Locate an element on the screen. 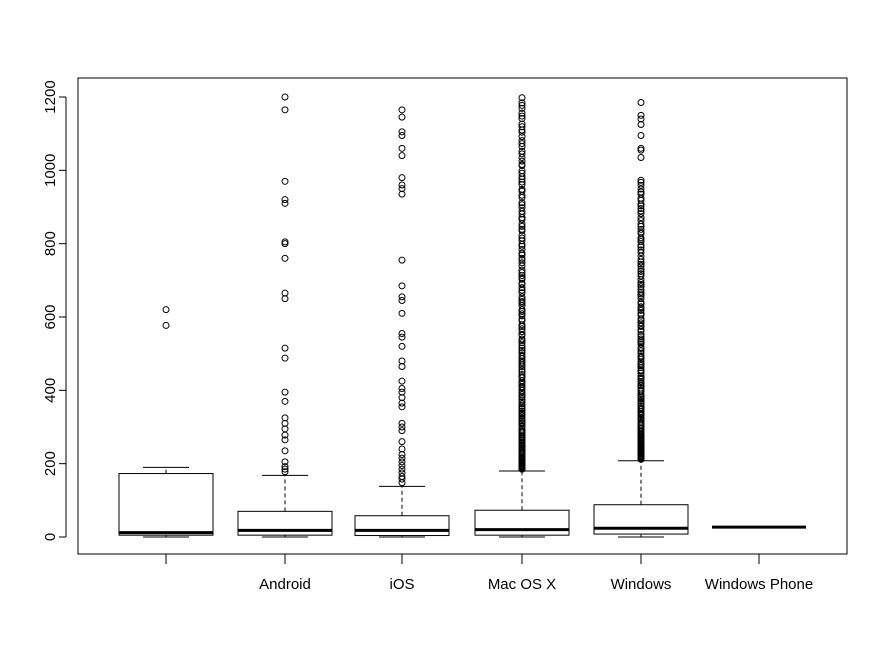 Image resolution: width=888 pixels, height=653 pixels. x-axis-ticks: Android iOS Mac OS X Windows Windows Phone is located at coordinates (489, 573).